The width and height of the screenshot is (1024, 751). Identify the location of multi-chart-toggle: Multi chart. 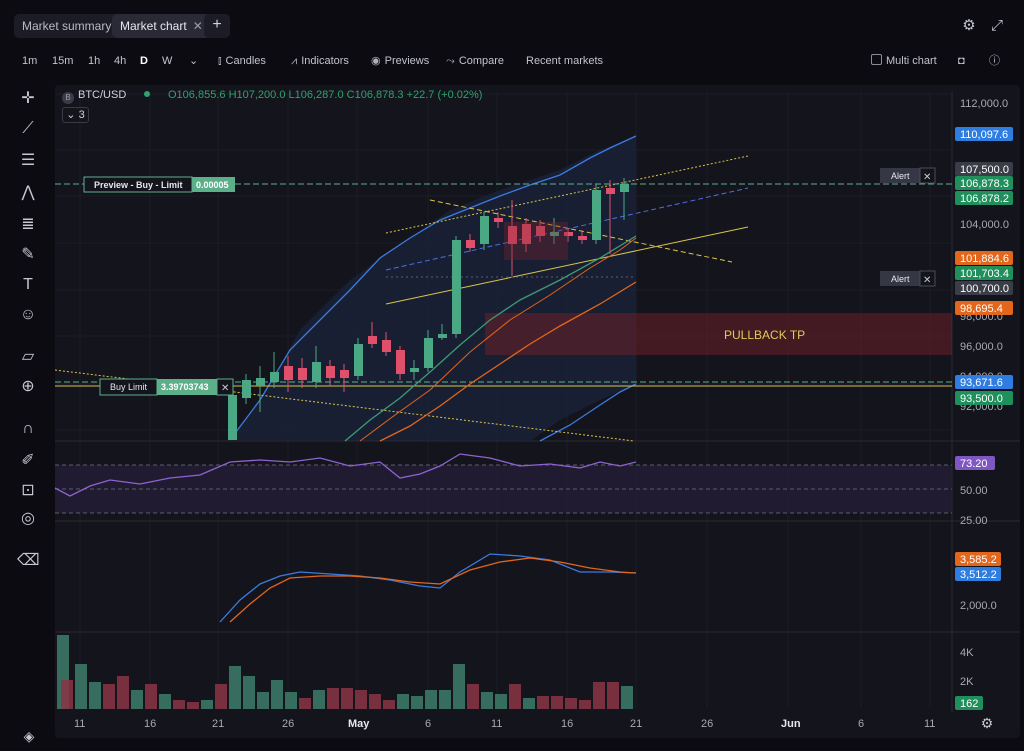
(904, 61).